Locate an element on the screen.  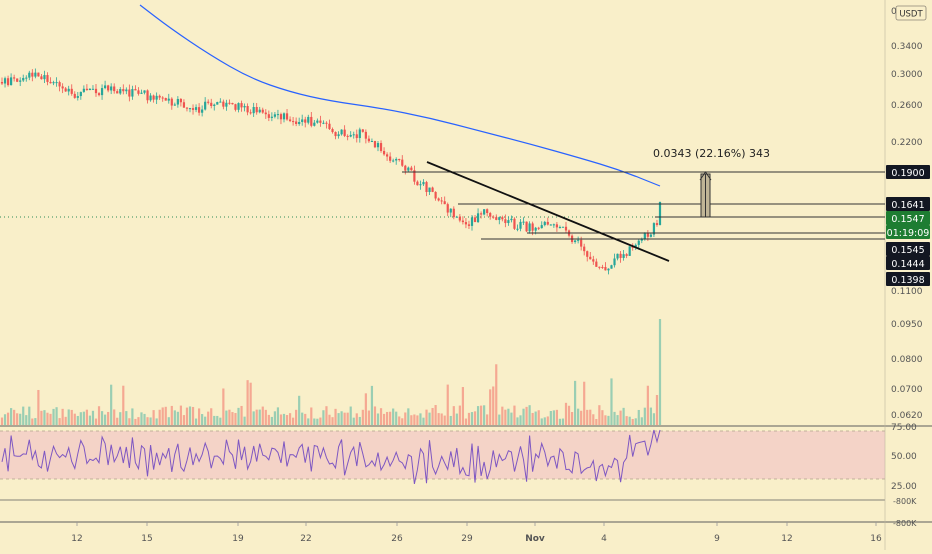
price-tick: 0.3000 is located at coordinates (907, 75).